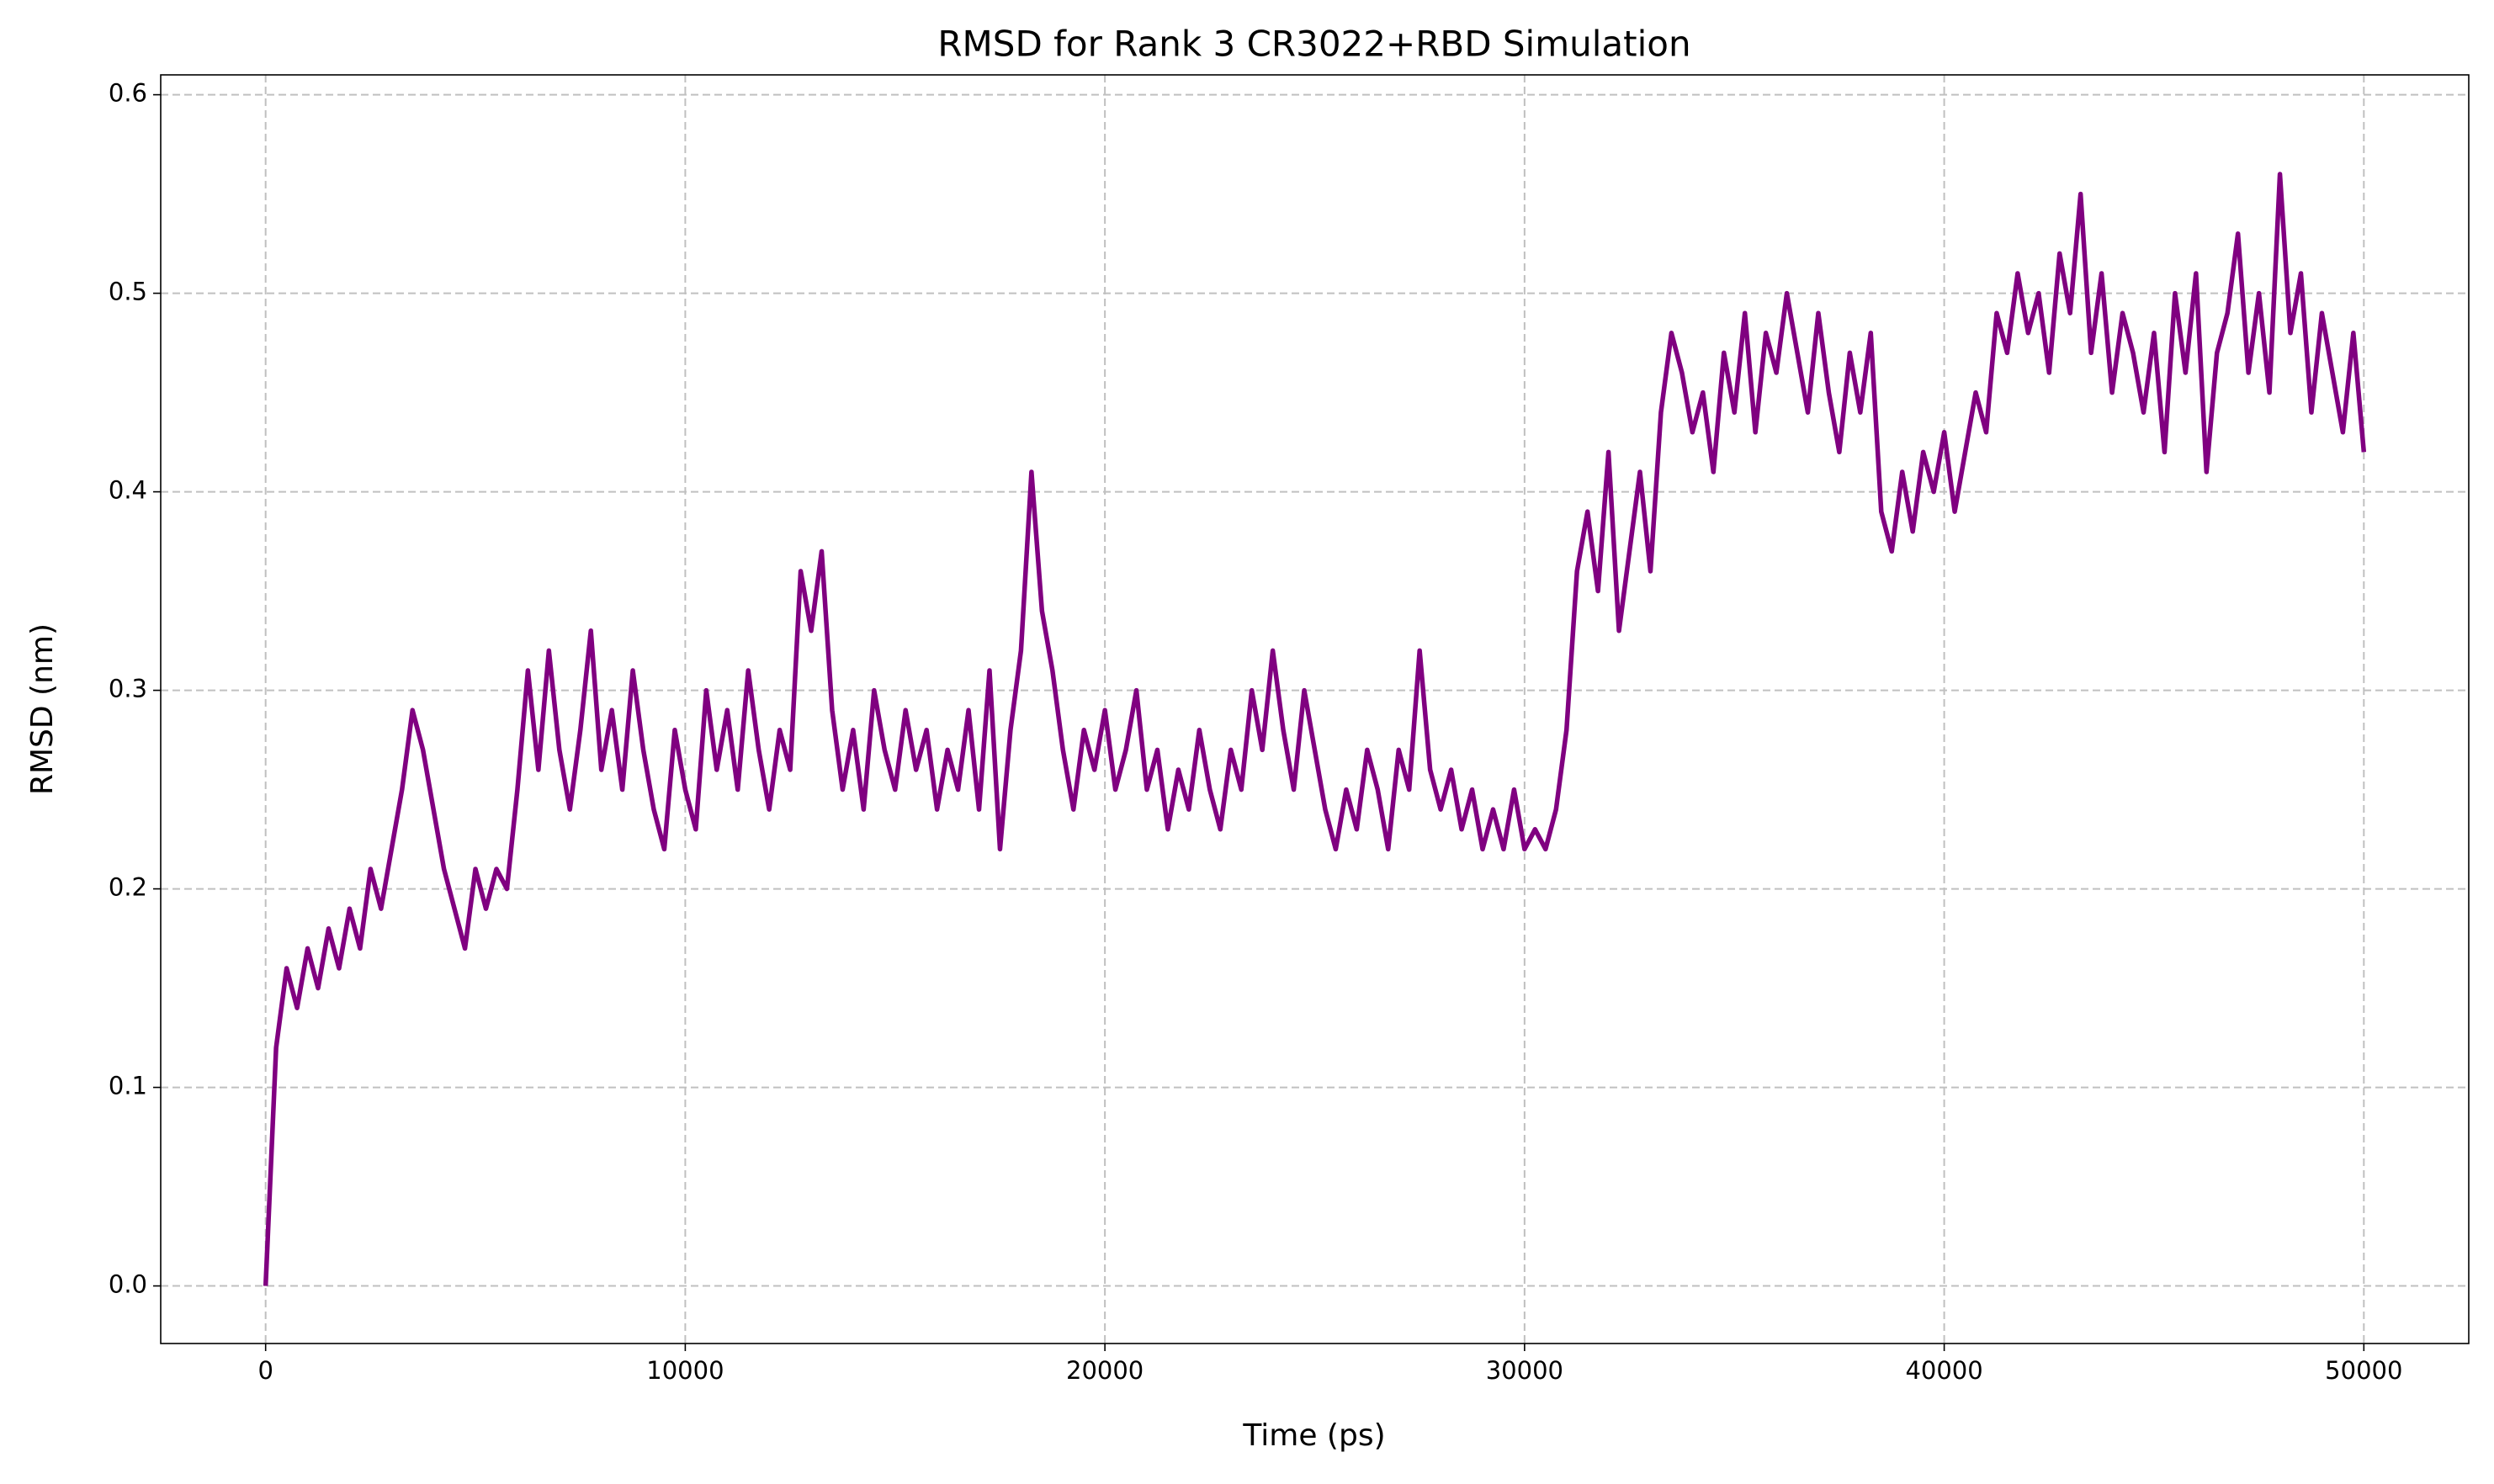  What do you see at coordinates (2363, 1370) in the screenshot?
I see `x-tick-label: 50000` at bounding box center [2363, 1370].